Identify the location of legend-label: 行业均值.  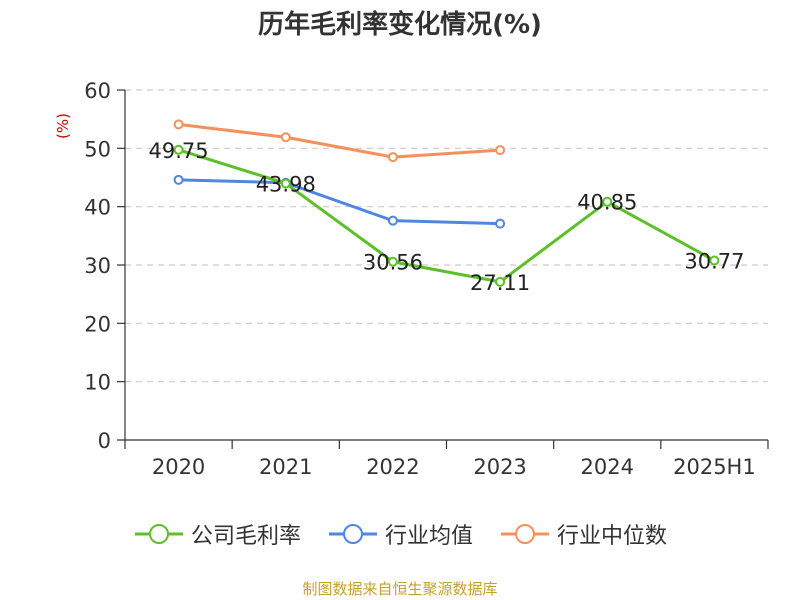
(428, 536).